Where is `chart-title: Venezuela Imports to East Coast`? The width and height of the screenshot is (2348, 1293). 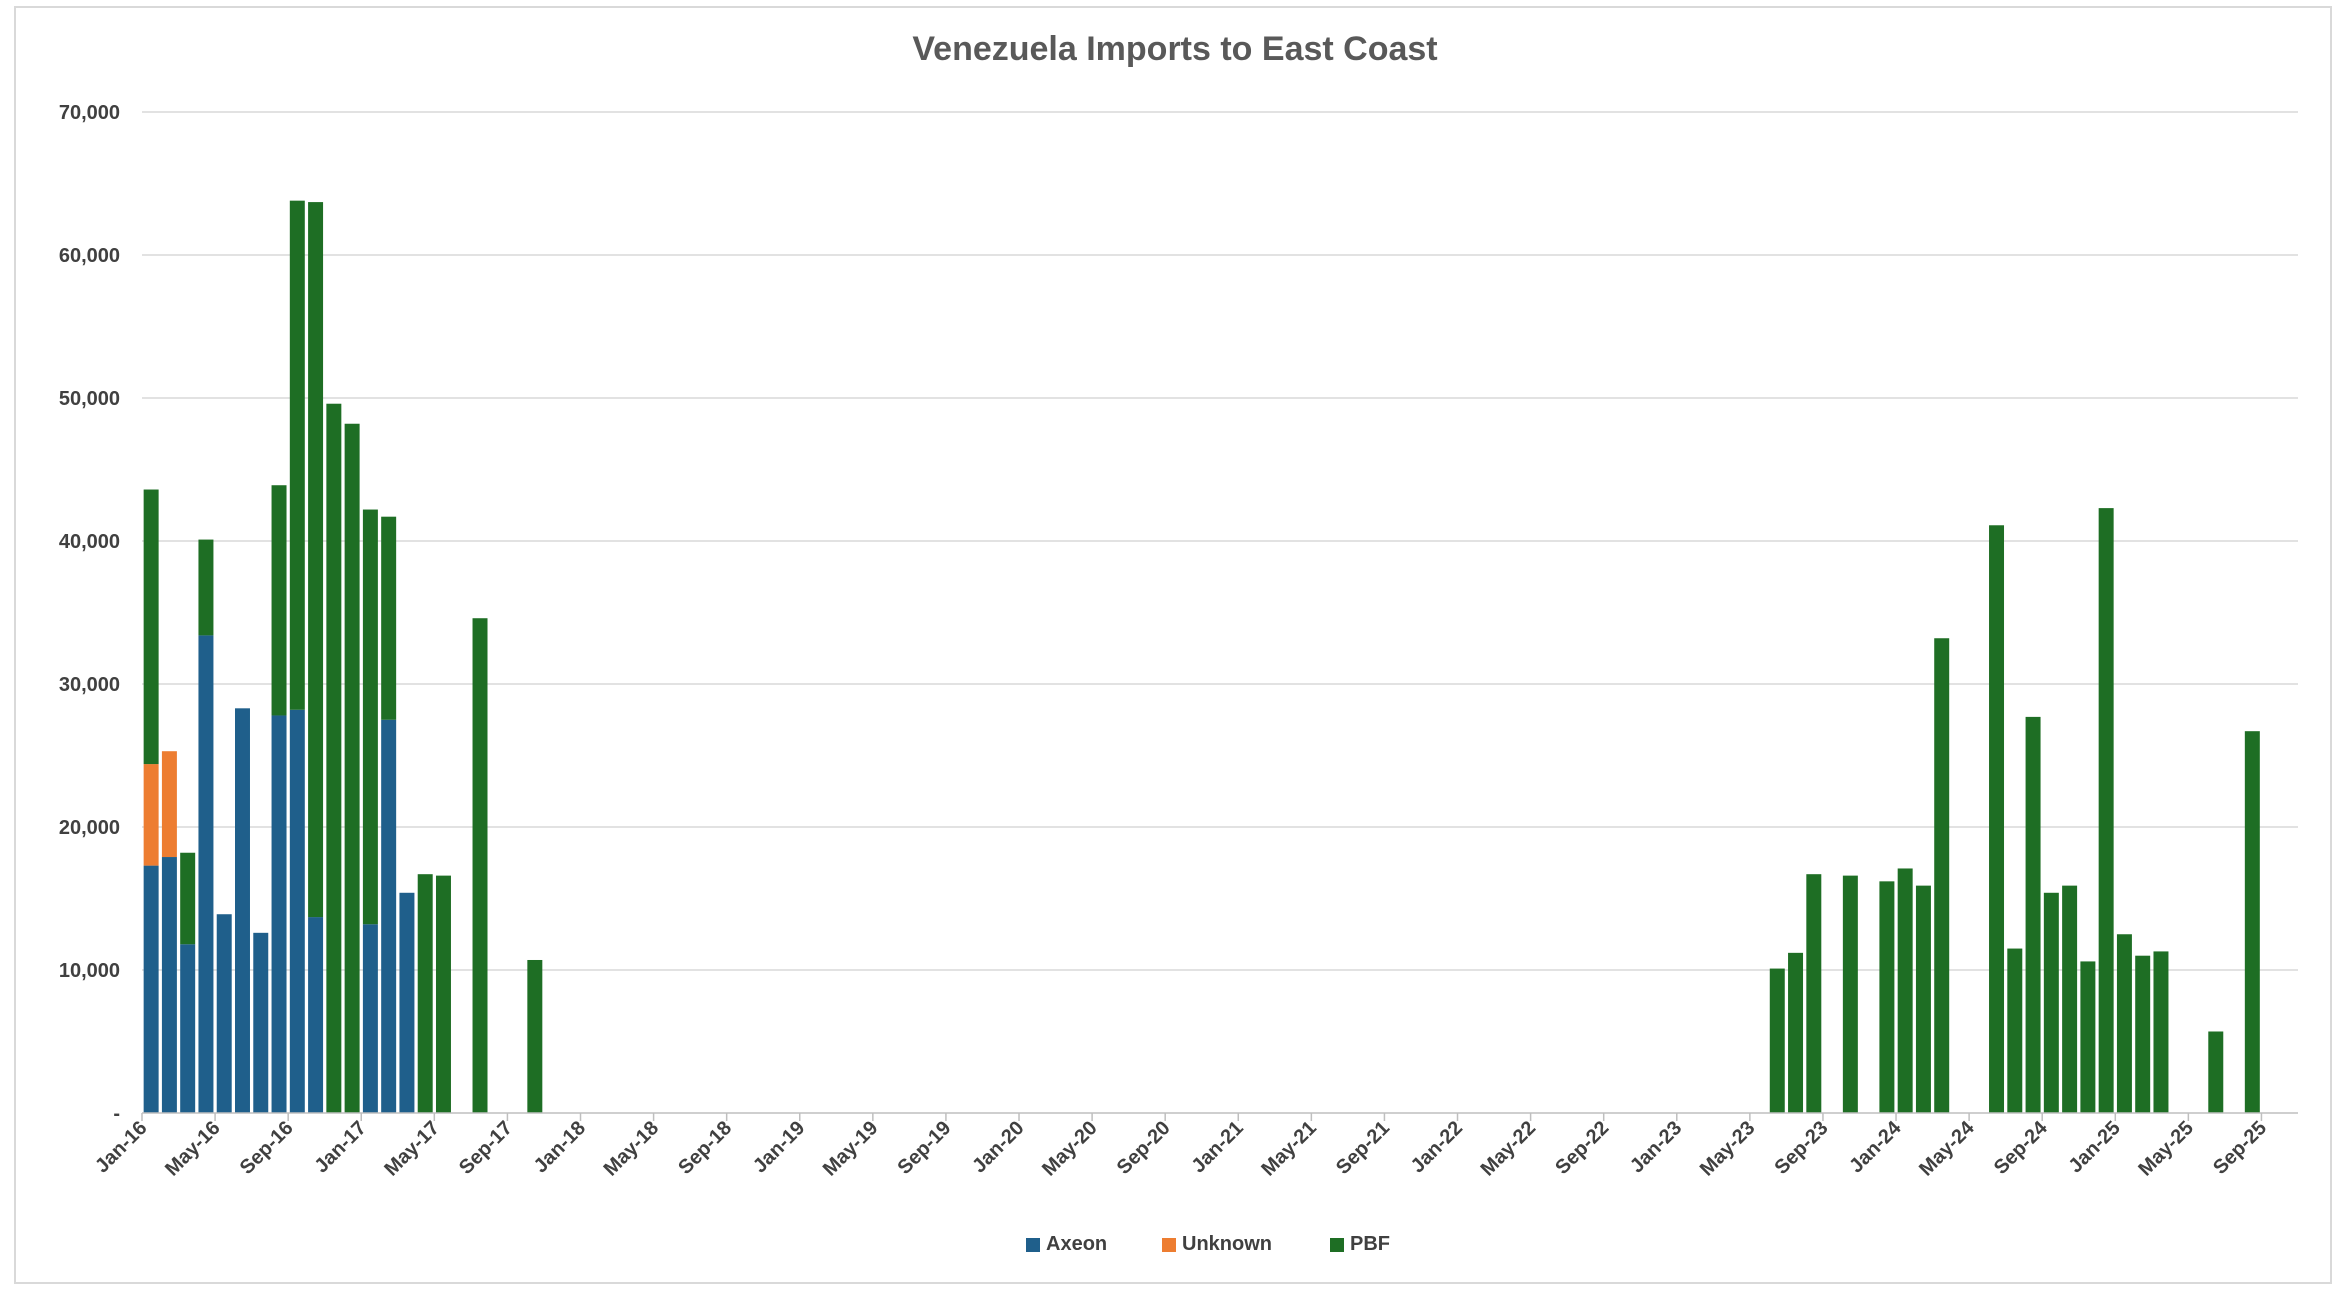
chart-title: Venezuela Imports to East Coast is located at coordinates (1174, 49).